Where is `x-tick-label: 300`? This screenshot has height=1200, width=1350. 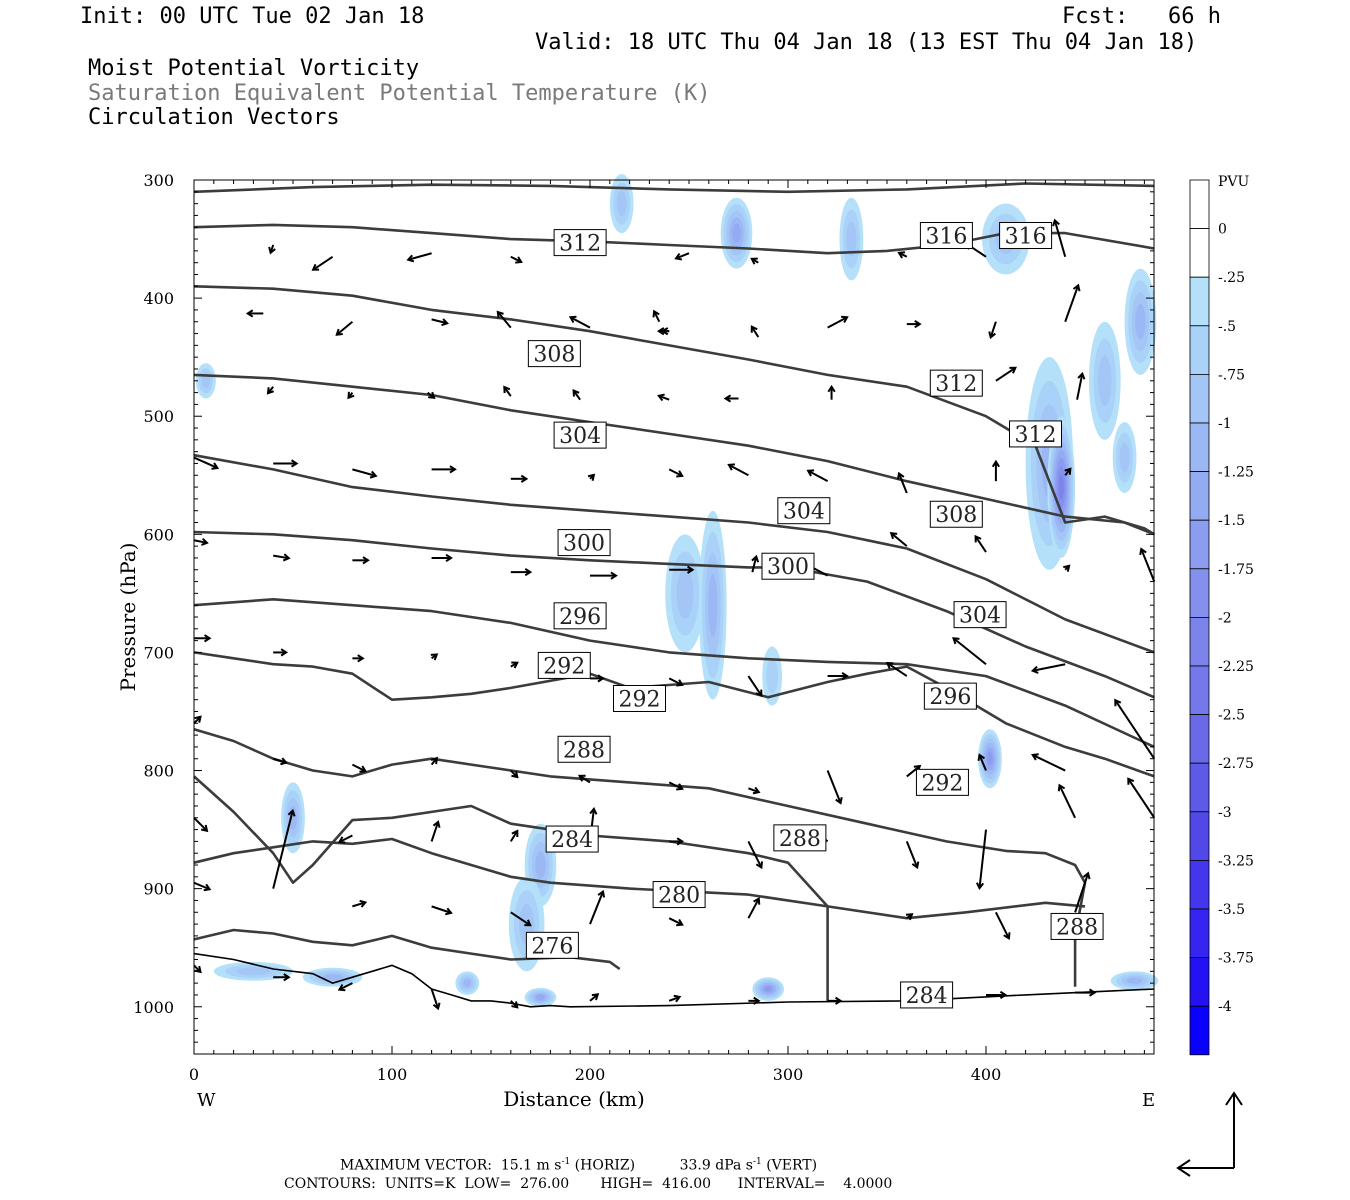
x-tick-label: 300 is located at coordinates (788, 1074).